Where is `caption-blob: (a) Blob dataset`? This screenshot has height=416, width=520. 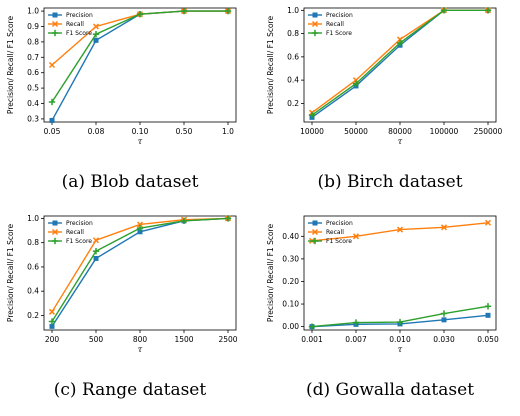
caption-blob: (a) Blob dataset is located at coordinates (130, 182).